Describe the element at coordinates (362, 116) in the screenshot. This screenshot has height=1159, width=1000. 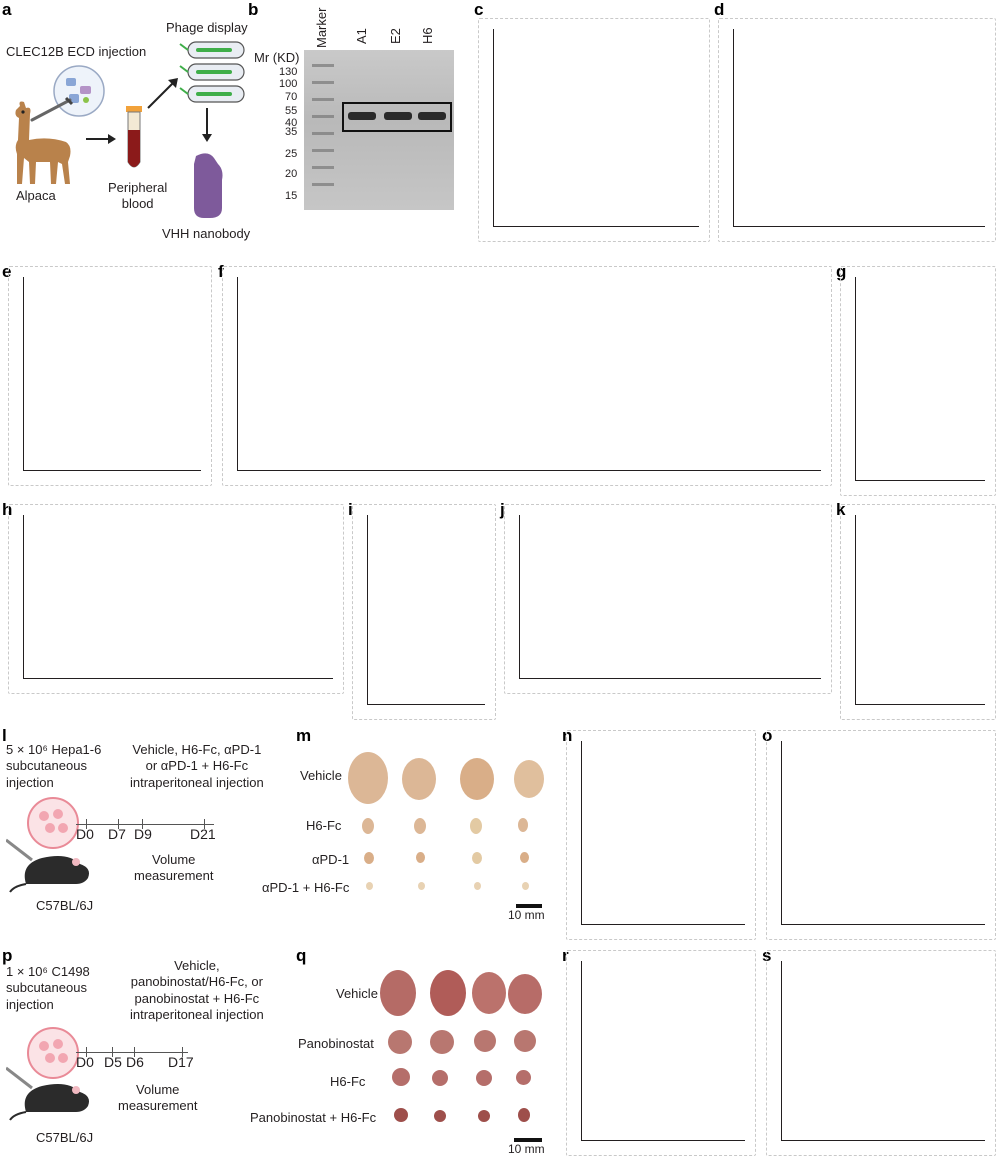
I see `gel-band-a1` at that location.